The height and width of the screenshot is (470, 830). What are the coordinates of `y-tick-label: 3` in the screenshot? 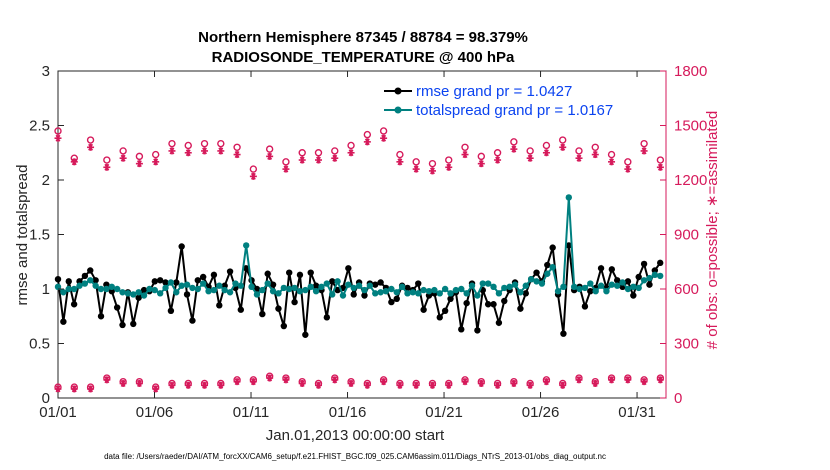 It's located at (46, 71).